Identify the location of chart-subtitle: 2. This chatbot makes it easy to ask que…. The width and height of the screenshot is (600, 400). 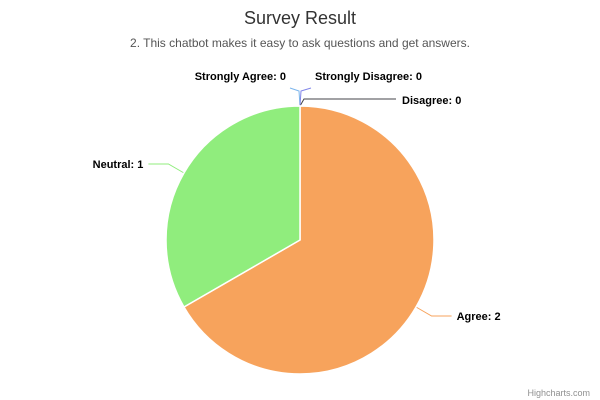
(300, 43).